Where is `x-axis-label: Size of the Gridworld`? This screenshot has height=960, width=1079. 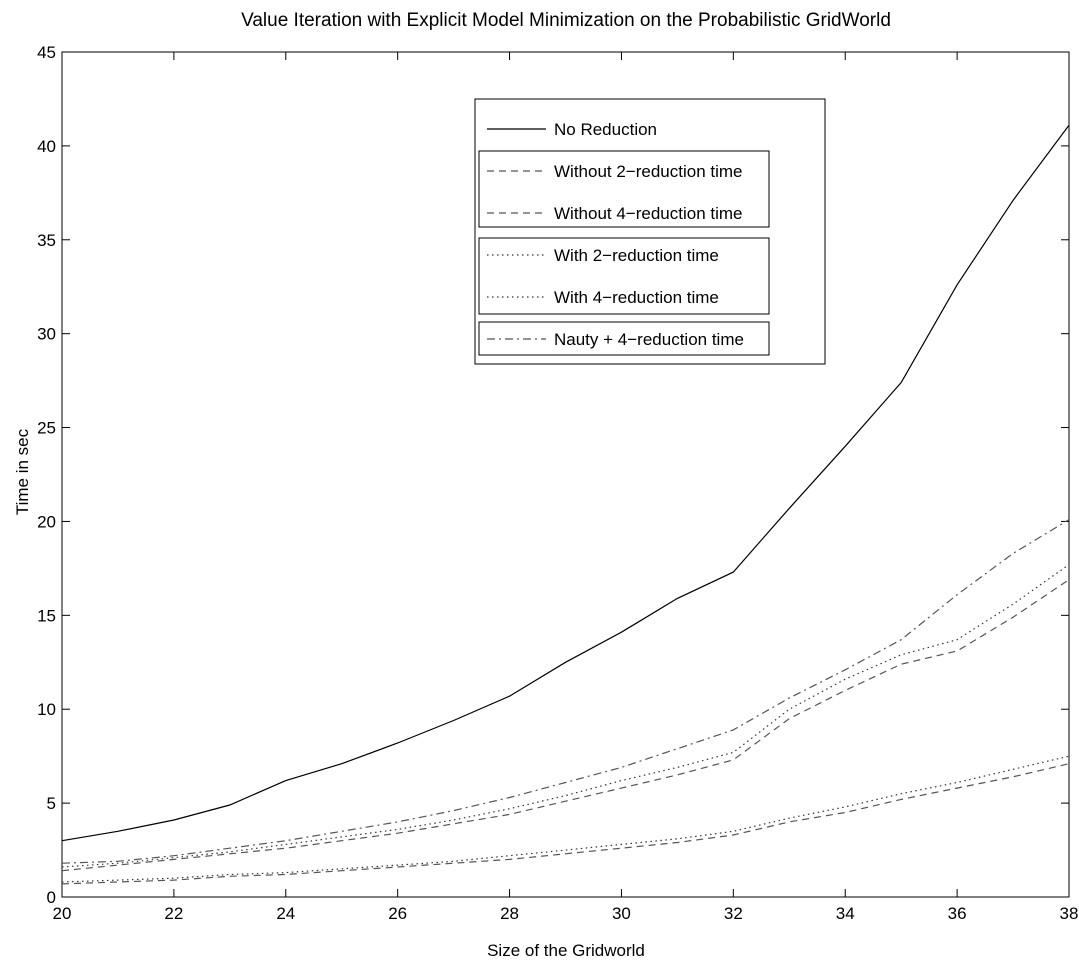
x-axis-label: Size of the Gridworld is located at coordinates (566, 950).